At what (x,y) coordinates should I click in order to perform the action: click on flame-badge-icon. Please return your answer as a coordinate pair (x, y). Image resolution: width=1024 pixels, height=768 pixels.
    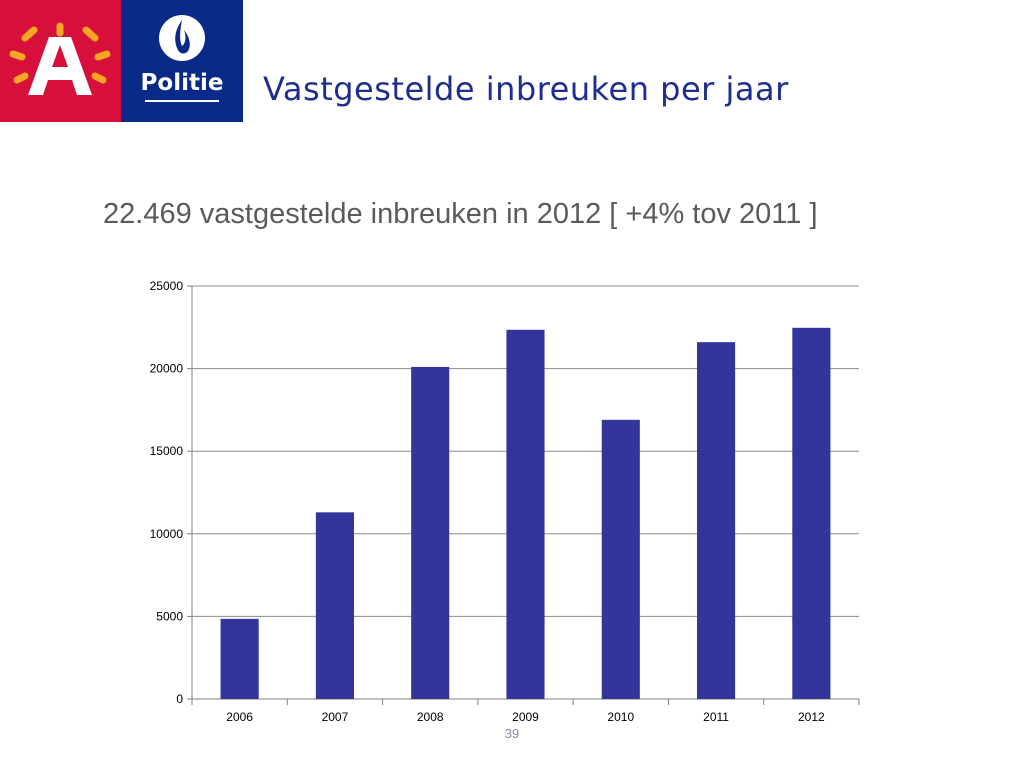
    Looking at the image, I should click on (182, 38).